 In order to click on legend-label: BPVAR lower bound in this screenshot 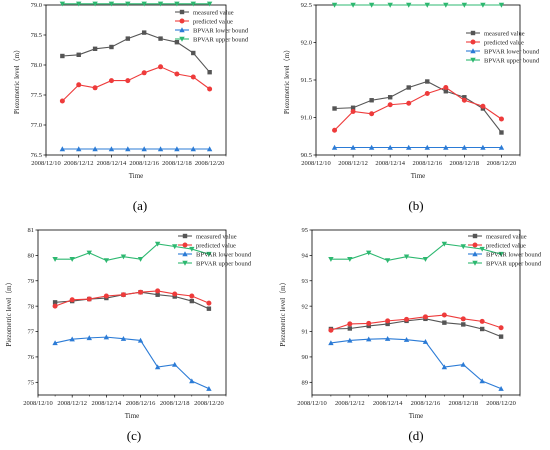, I will do `click(512, 51)`.